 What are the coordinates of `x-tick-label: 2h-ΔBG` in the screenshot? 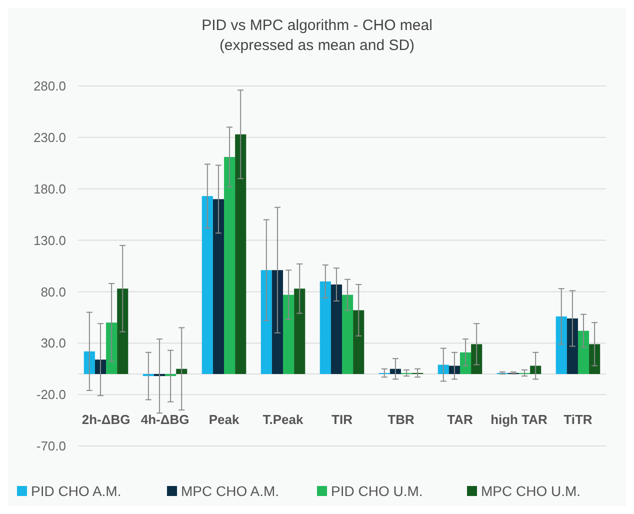 It's located at (106, 419).